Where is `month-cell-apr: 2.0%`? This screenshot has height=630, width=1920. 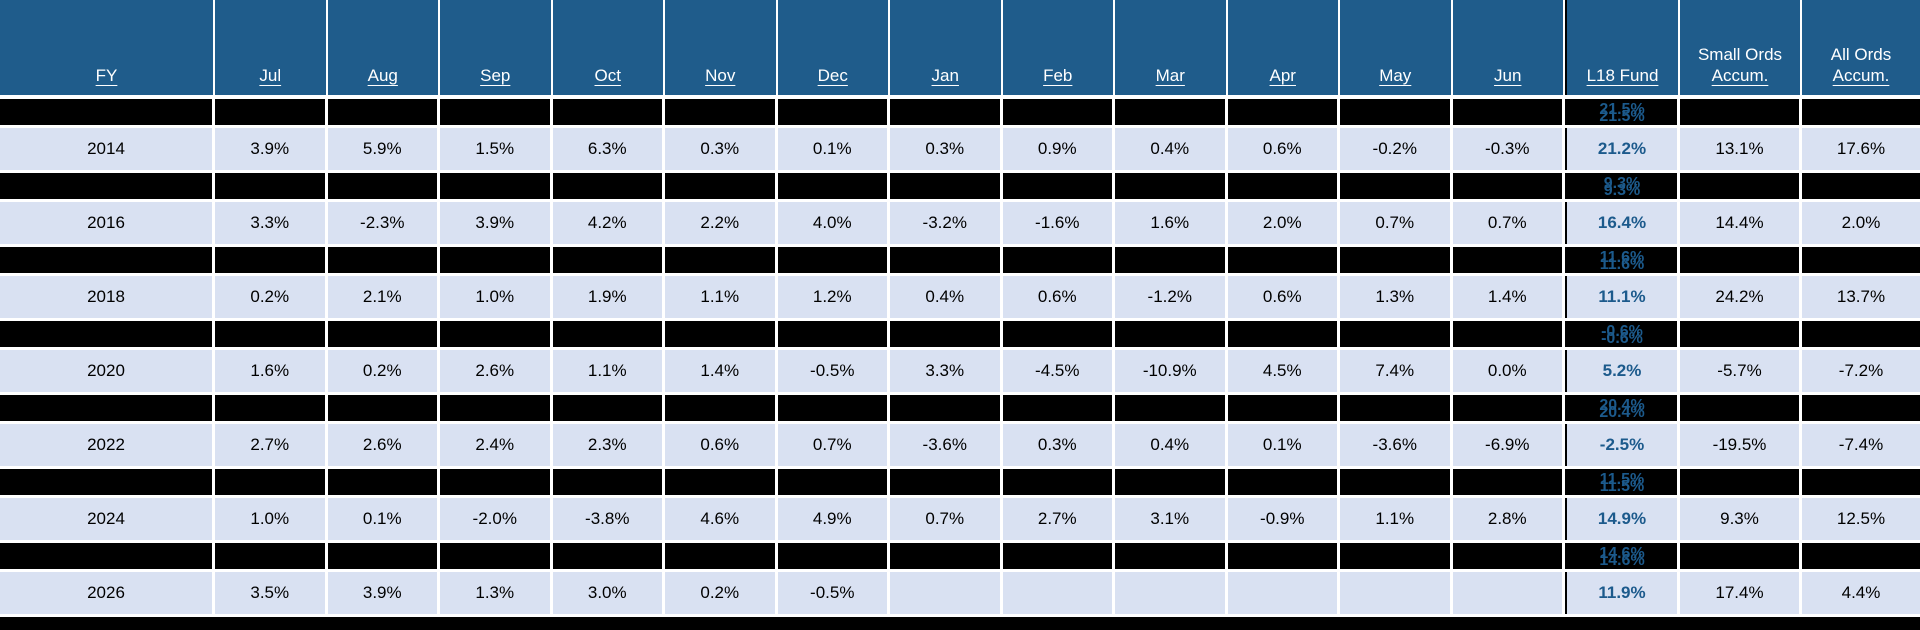 month-cell-apr: 2.0% is located at coordinates (1283, 223).